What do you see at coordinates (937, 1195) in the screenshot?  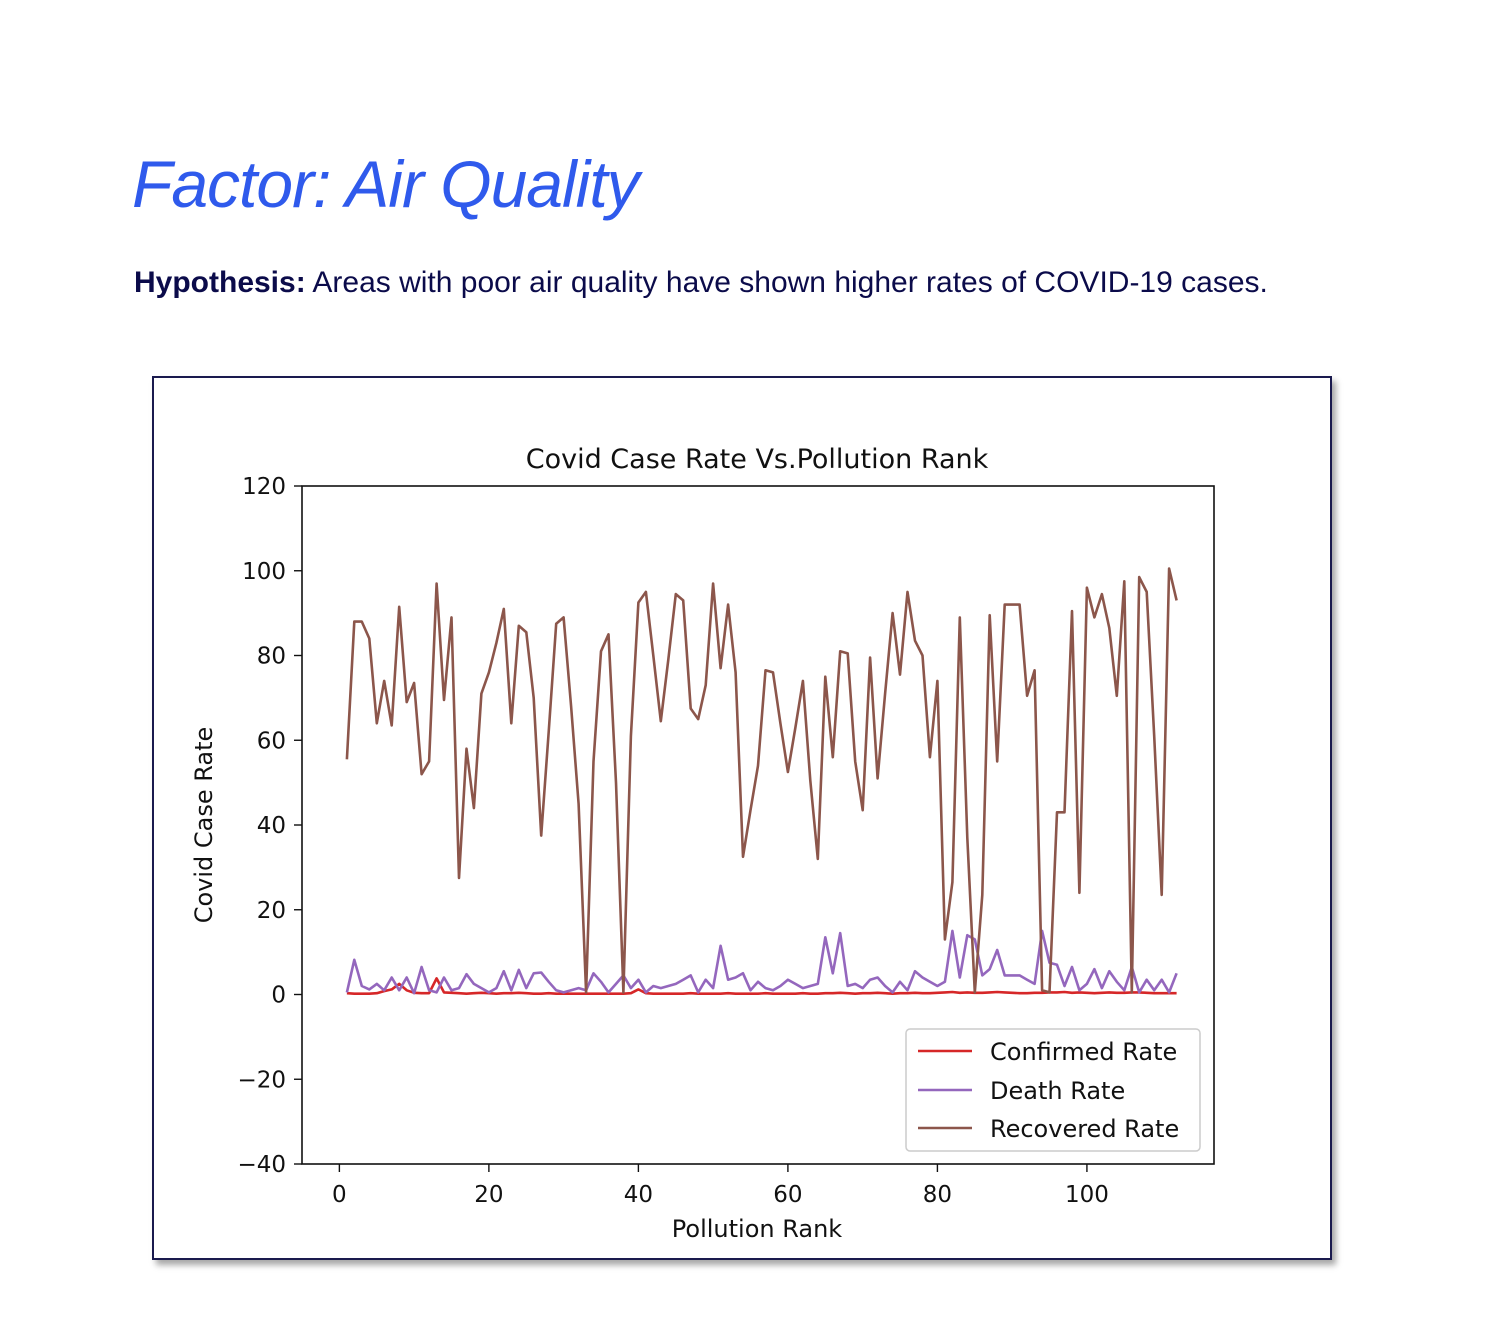 I see `x-tick-label: 80` at bounding box center [937, 1195].